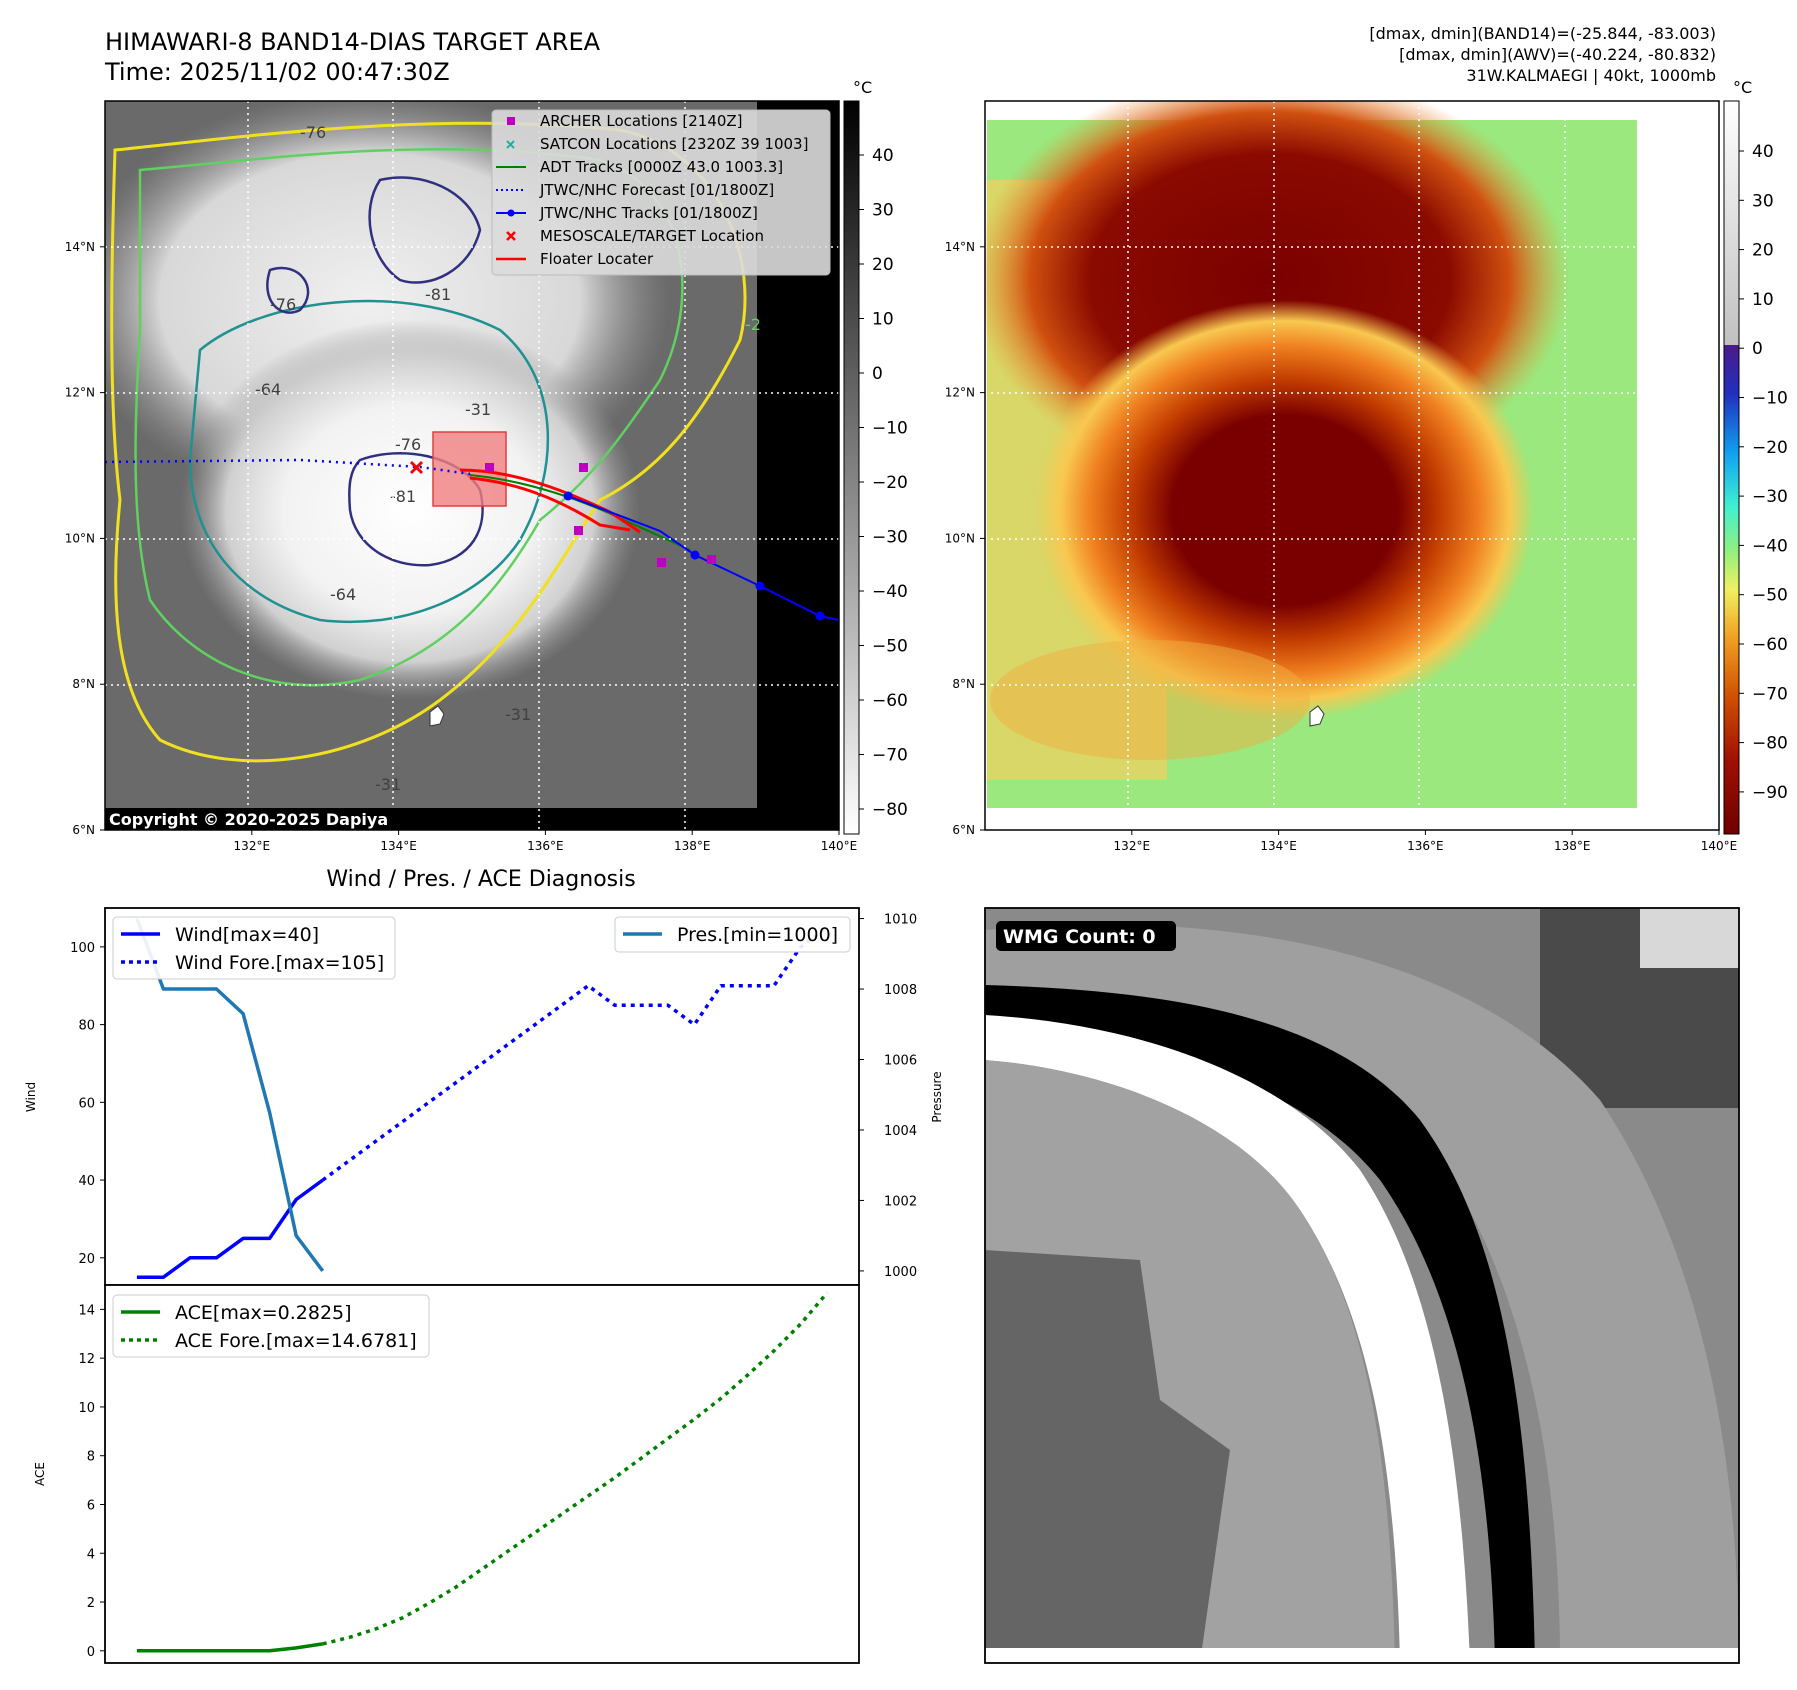 The width and height of the screenshot is (1797, 1690). What do you see at coordinates (1763, 472) in the screenshot?
I see `awv-colorbar-ticks: 40 30 20 10 0 −10 −20 −30 −40 −50 −60 −70 −80 −90` at bounding box center [1763, 472].